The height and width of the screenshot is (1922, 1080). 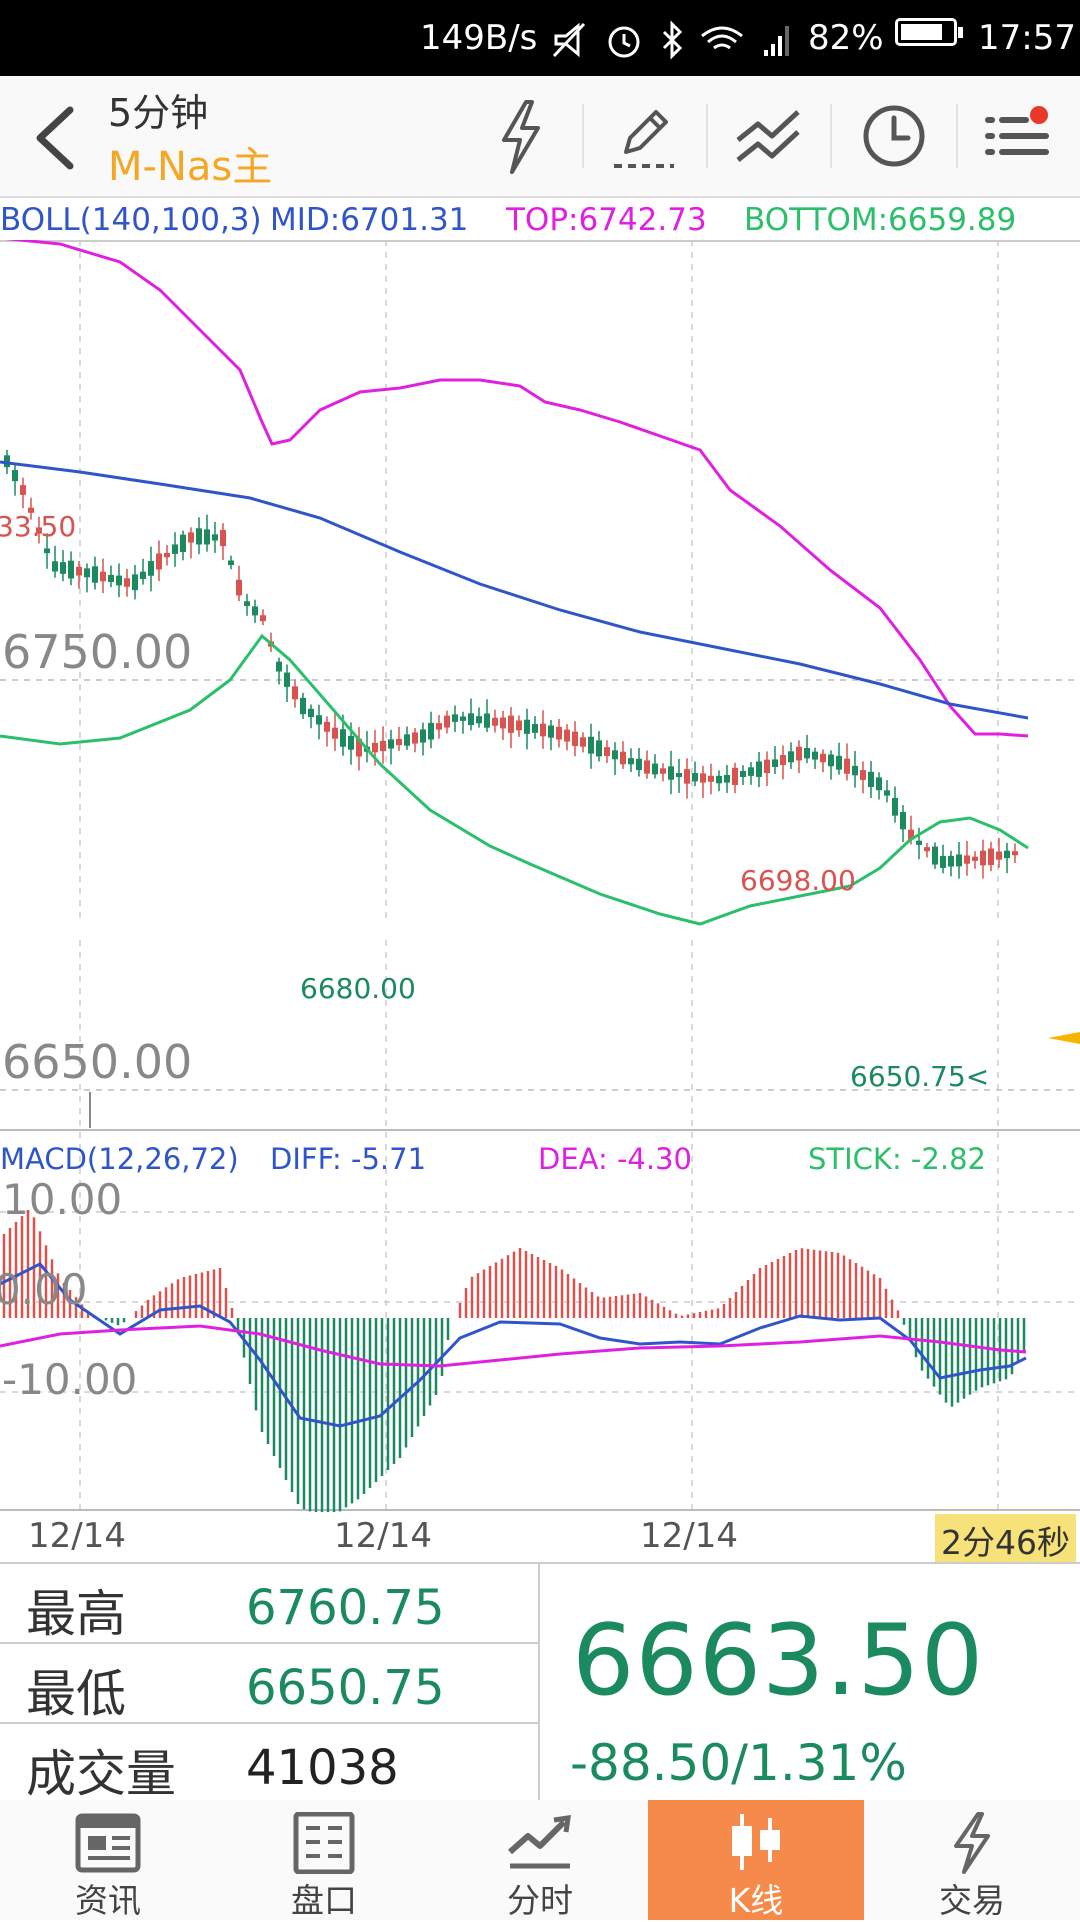 I want to click on wifi-icon, so click(x=722, y=38).